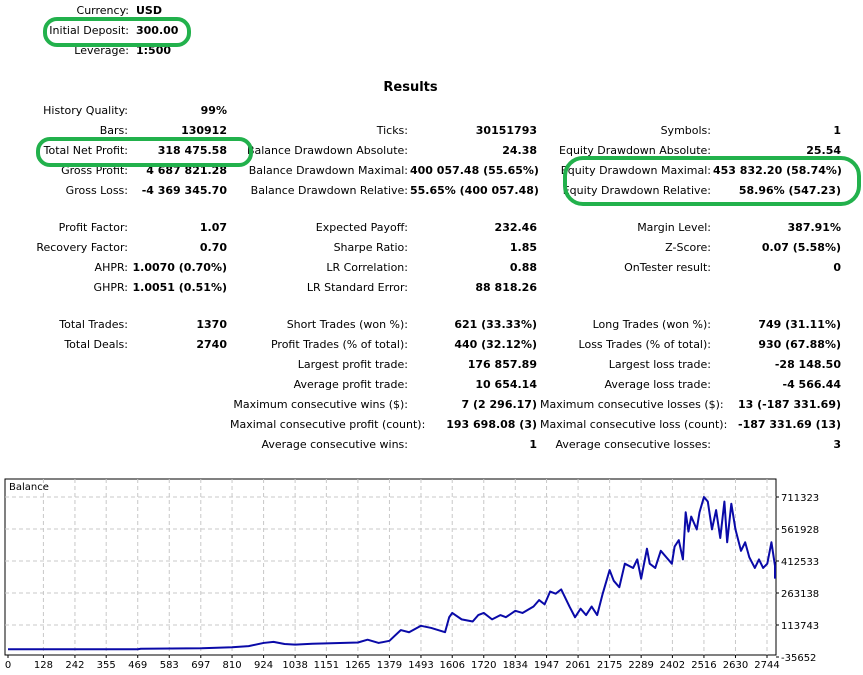 The image size is (863, 675). What do you see at coordinates (674, 227) in the screenshot?
I see `stat-label: Margin Level:` at bounding box center [674, 227].